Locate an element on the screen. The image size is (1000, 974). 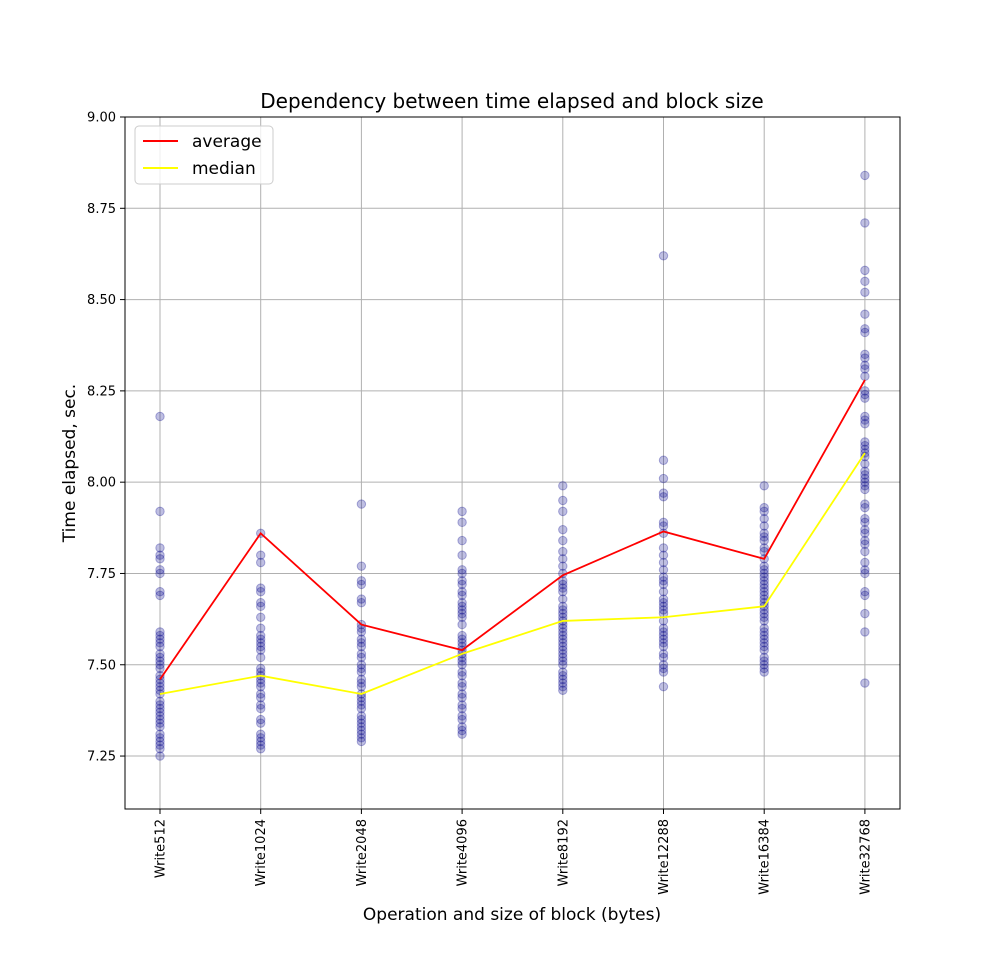
x-tick-label: Write2048 is located at coordinates (362, 852).